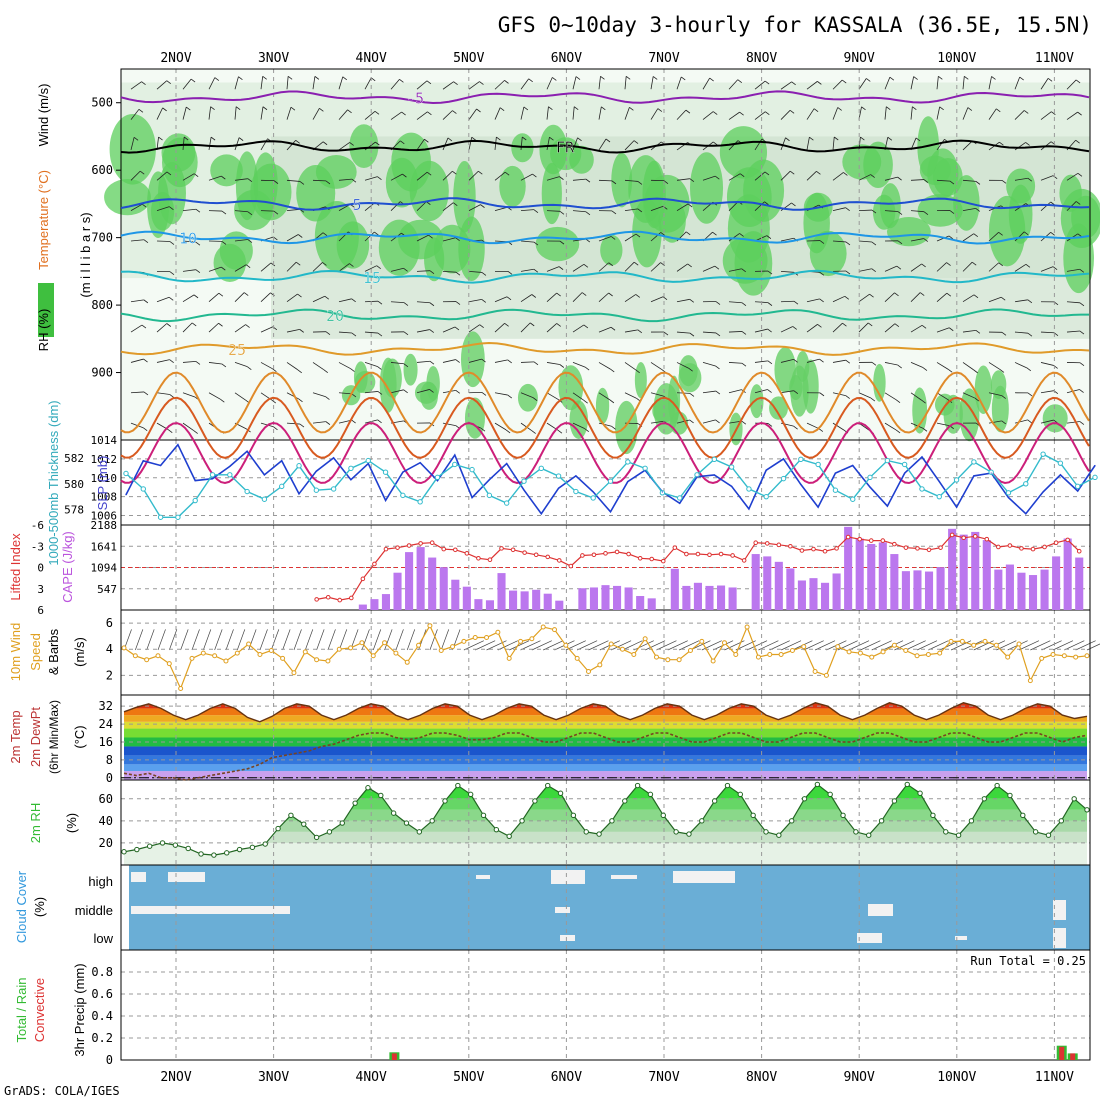 The width and height of the screenshot is (1100, 1100). What do you see at coordinates (21, 1009) in the screenshot?
I see `legend-total-rain: Total / Rain` at bounding box center [21, 1009].